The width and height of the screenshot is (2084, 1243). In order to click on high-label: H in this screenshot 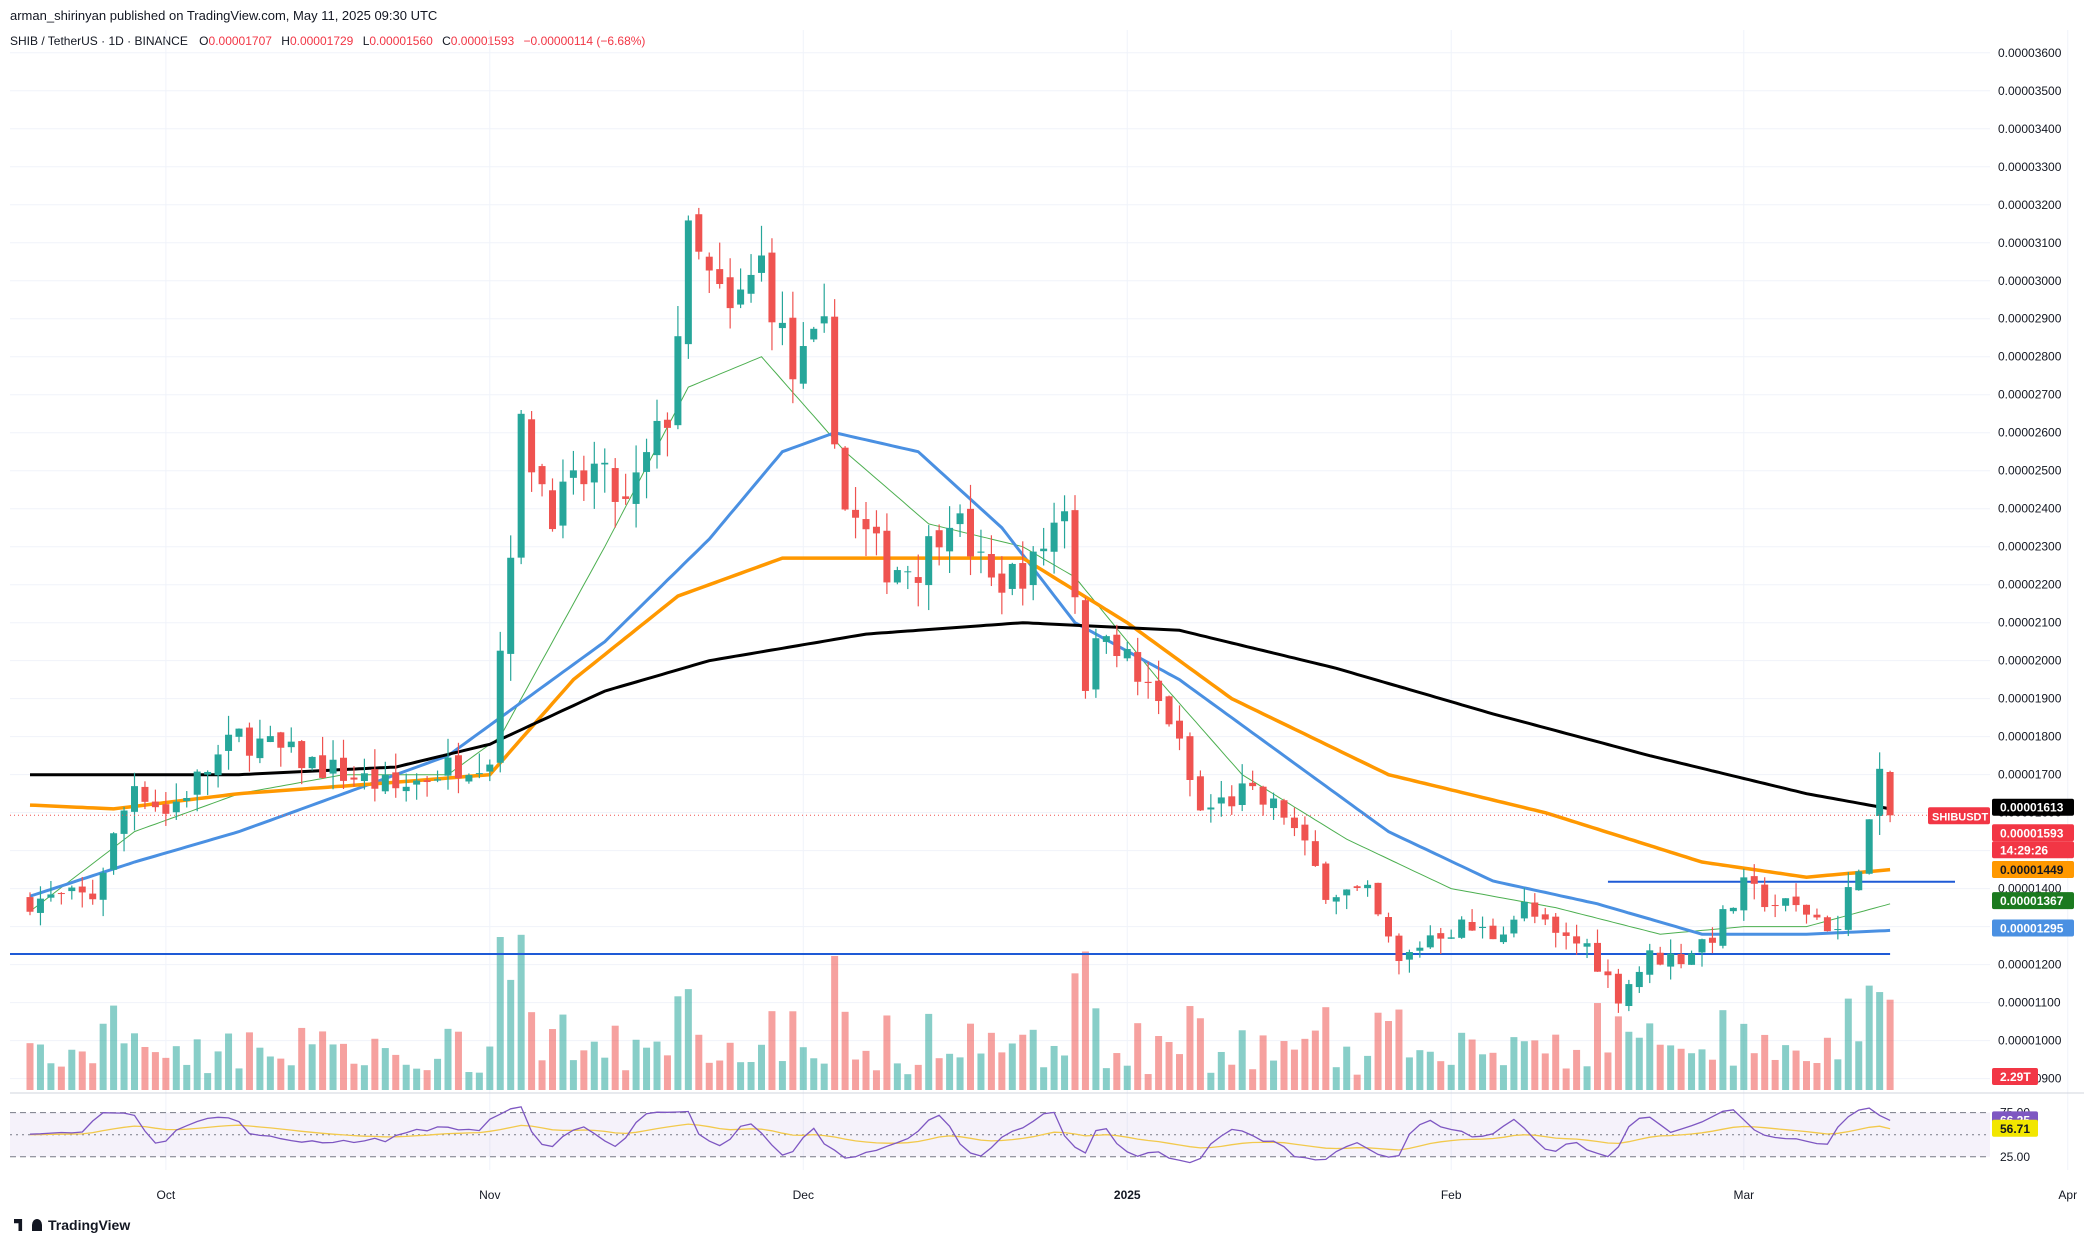, I will do `click(285, 41)`.